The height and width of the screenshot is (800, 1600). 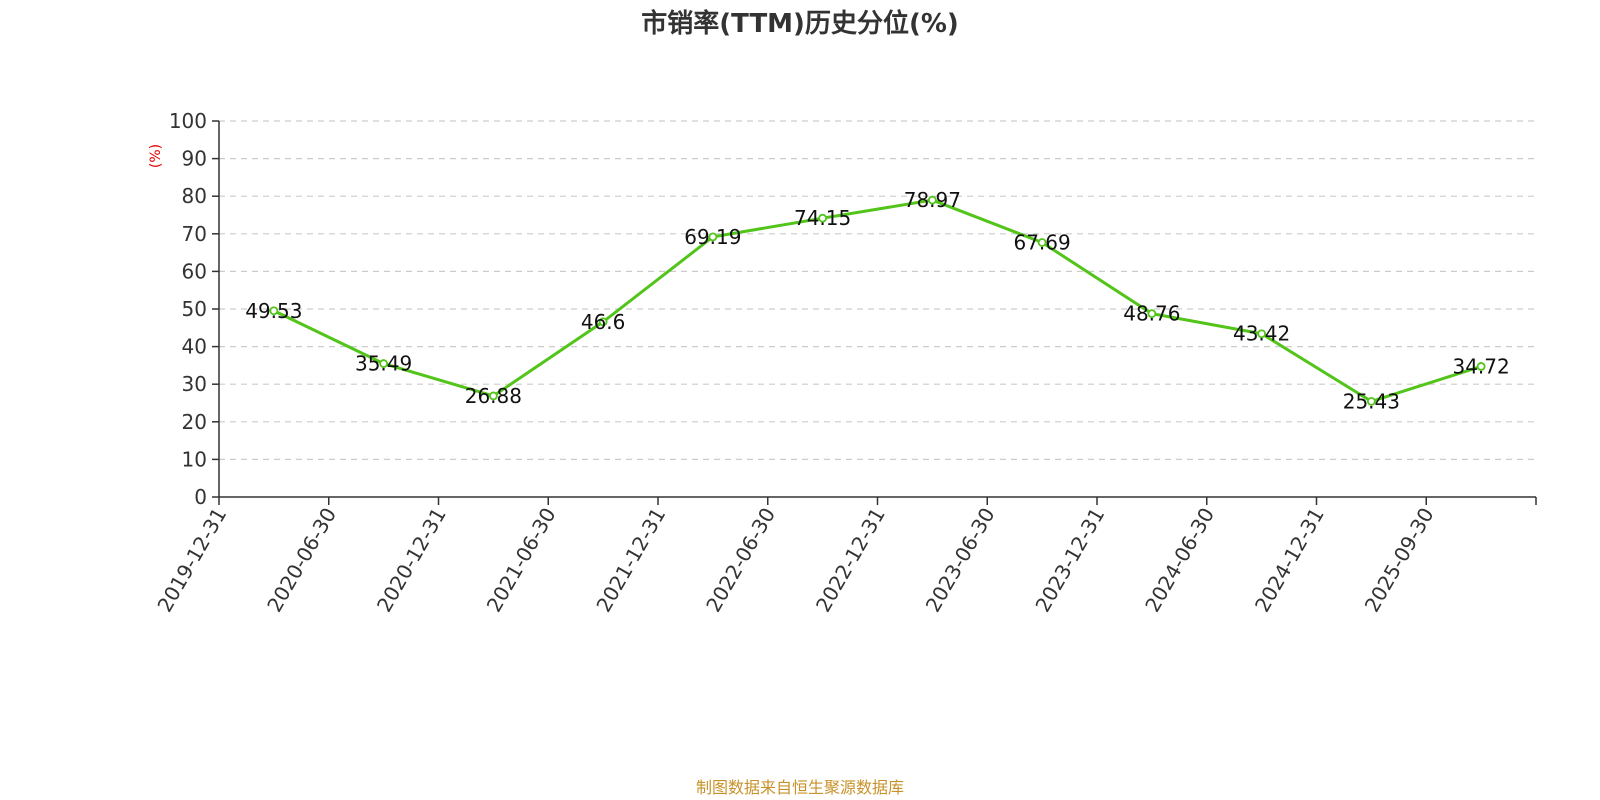 I want to click on x-tick-label: 2024-12-31, so click(x=1289, y=560).